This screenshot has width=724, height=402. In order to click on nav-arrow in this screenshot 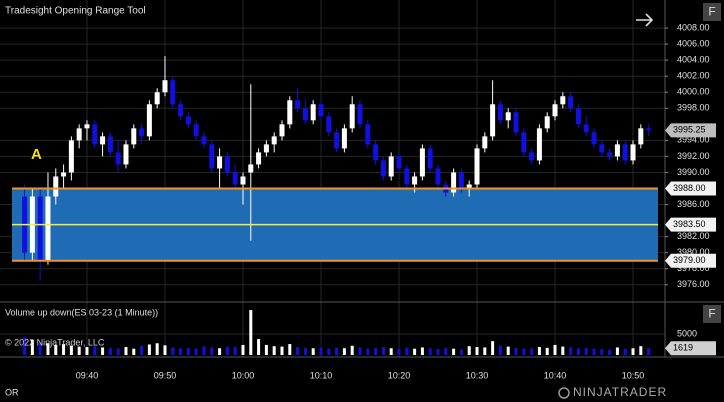, I will do `click(645, 20)`.